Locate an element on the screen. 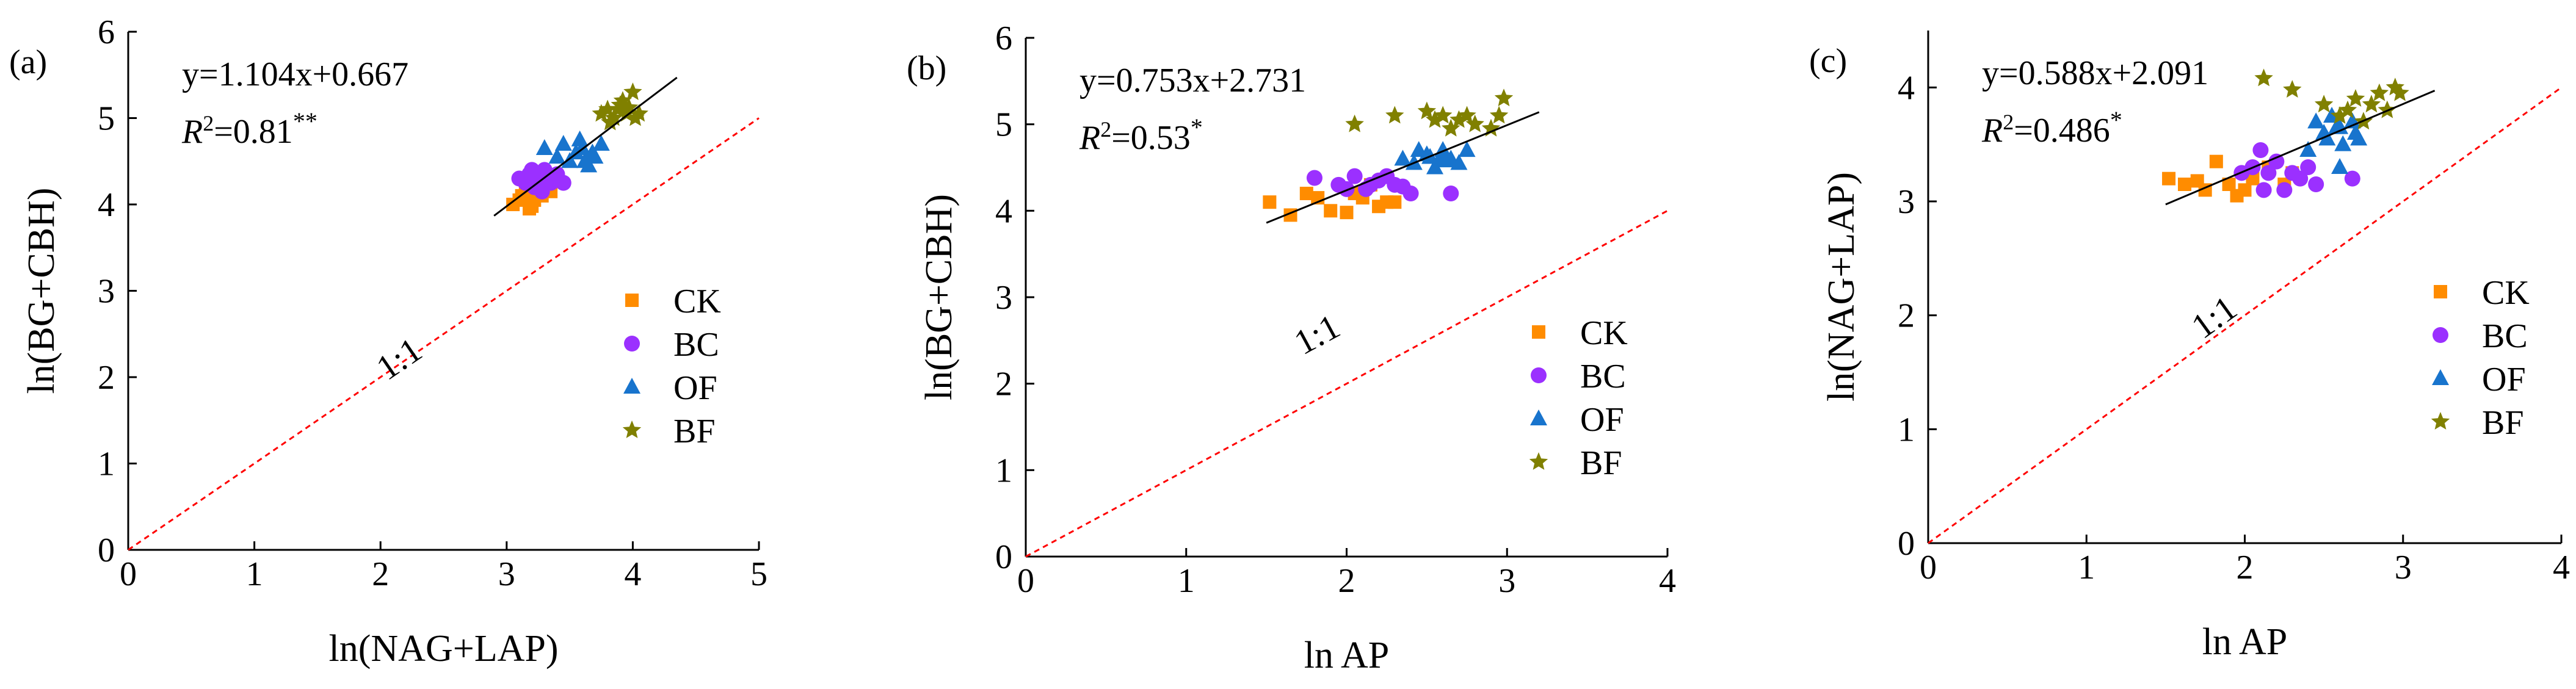 This screenshot has height=689, width=2576. panel-c-x-tick-label: 4 is located at coordinates (2561, 567).